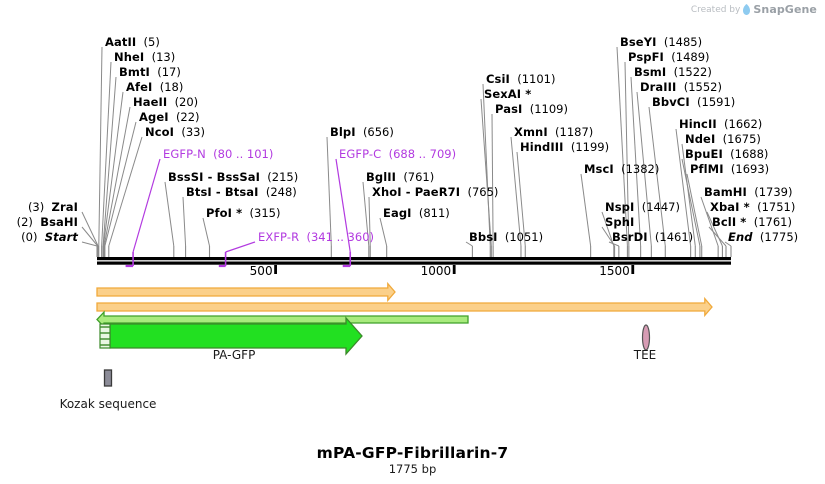 The height and width of the screenshot is (484, 825). What do you see at coordinates (636, 161) in the screenshot?
I see `enzyme-26-leader` at bounding box center [636, 161].